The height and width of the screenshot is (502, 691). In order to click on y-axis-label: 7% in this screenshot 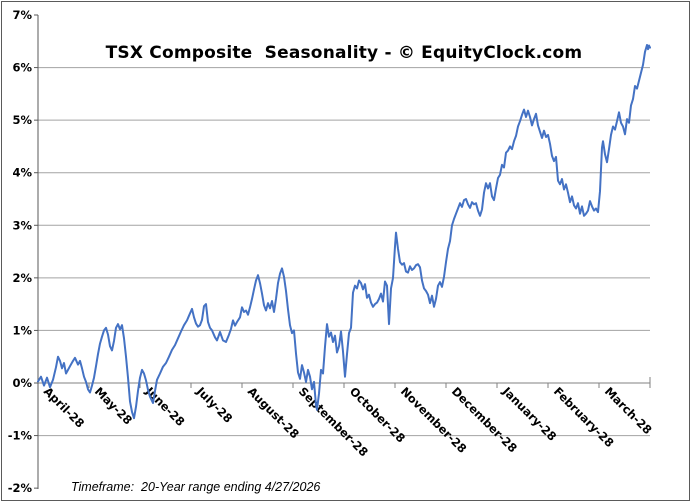, I will do `click(22, 15)`.